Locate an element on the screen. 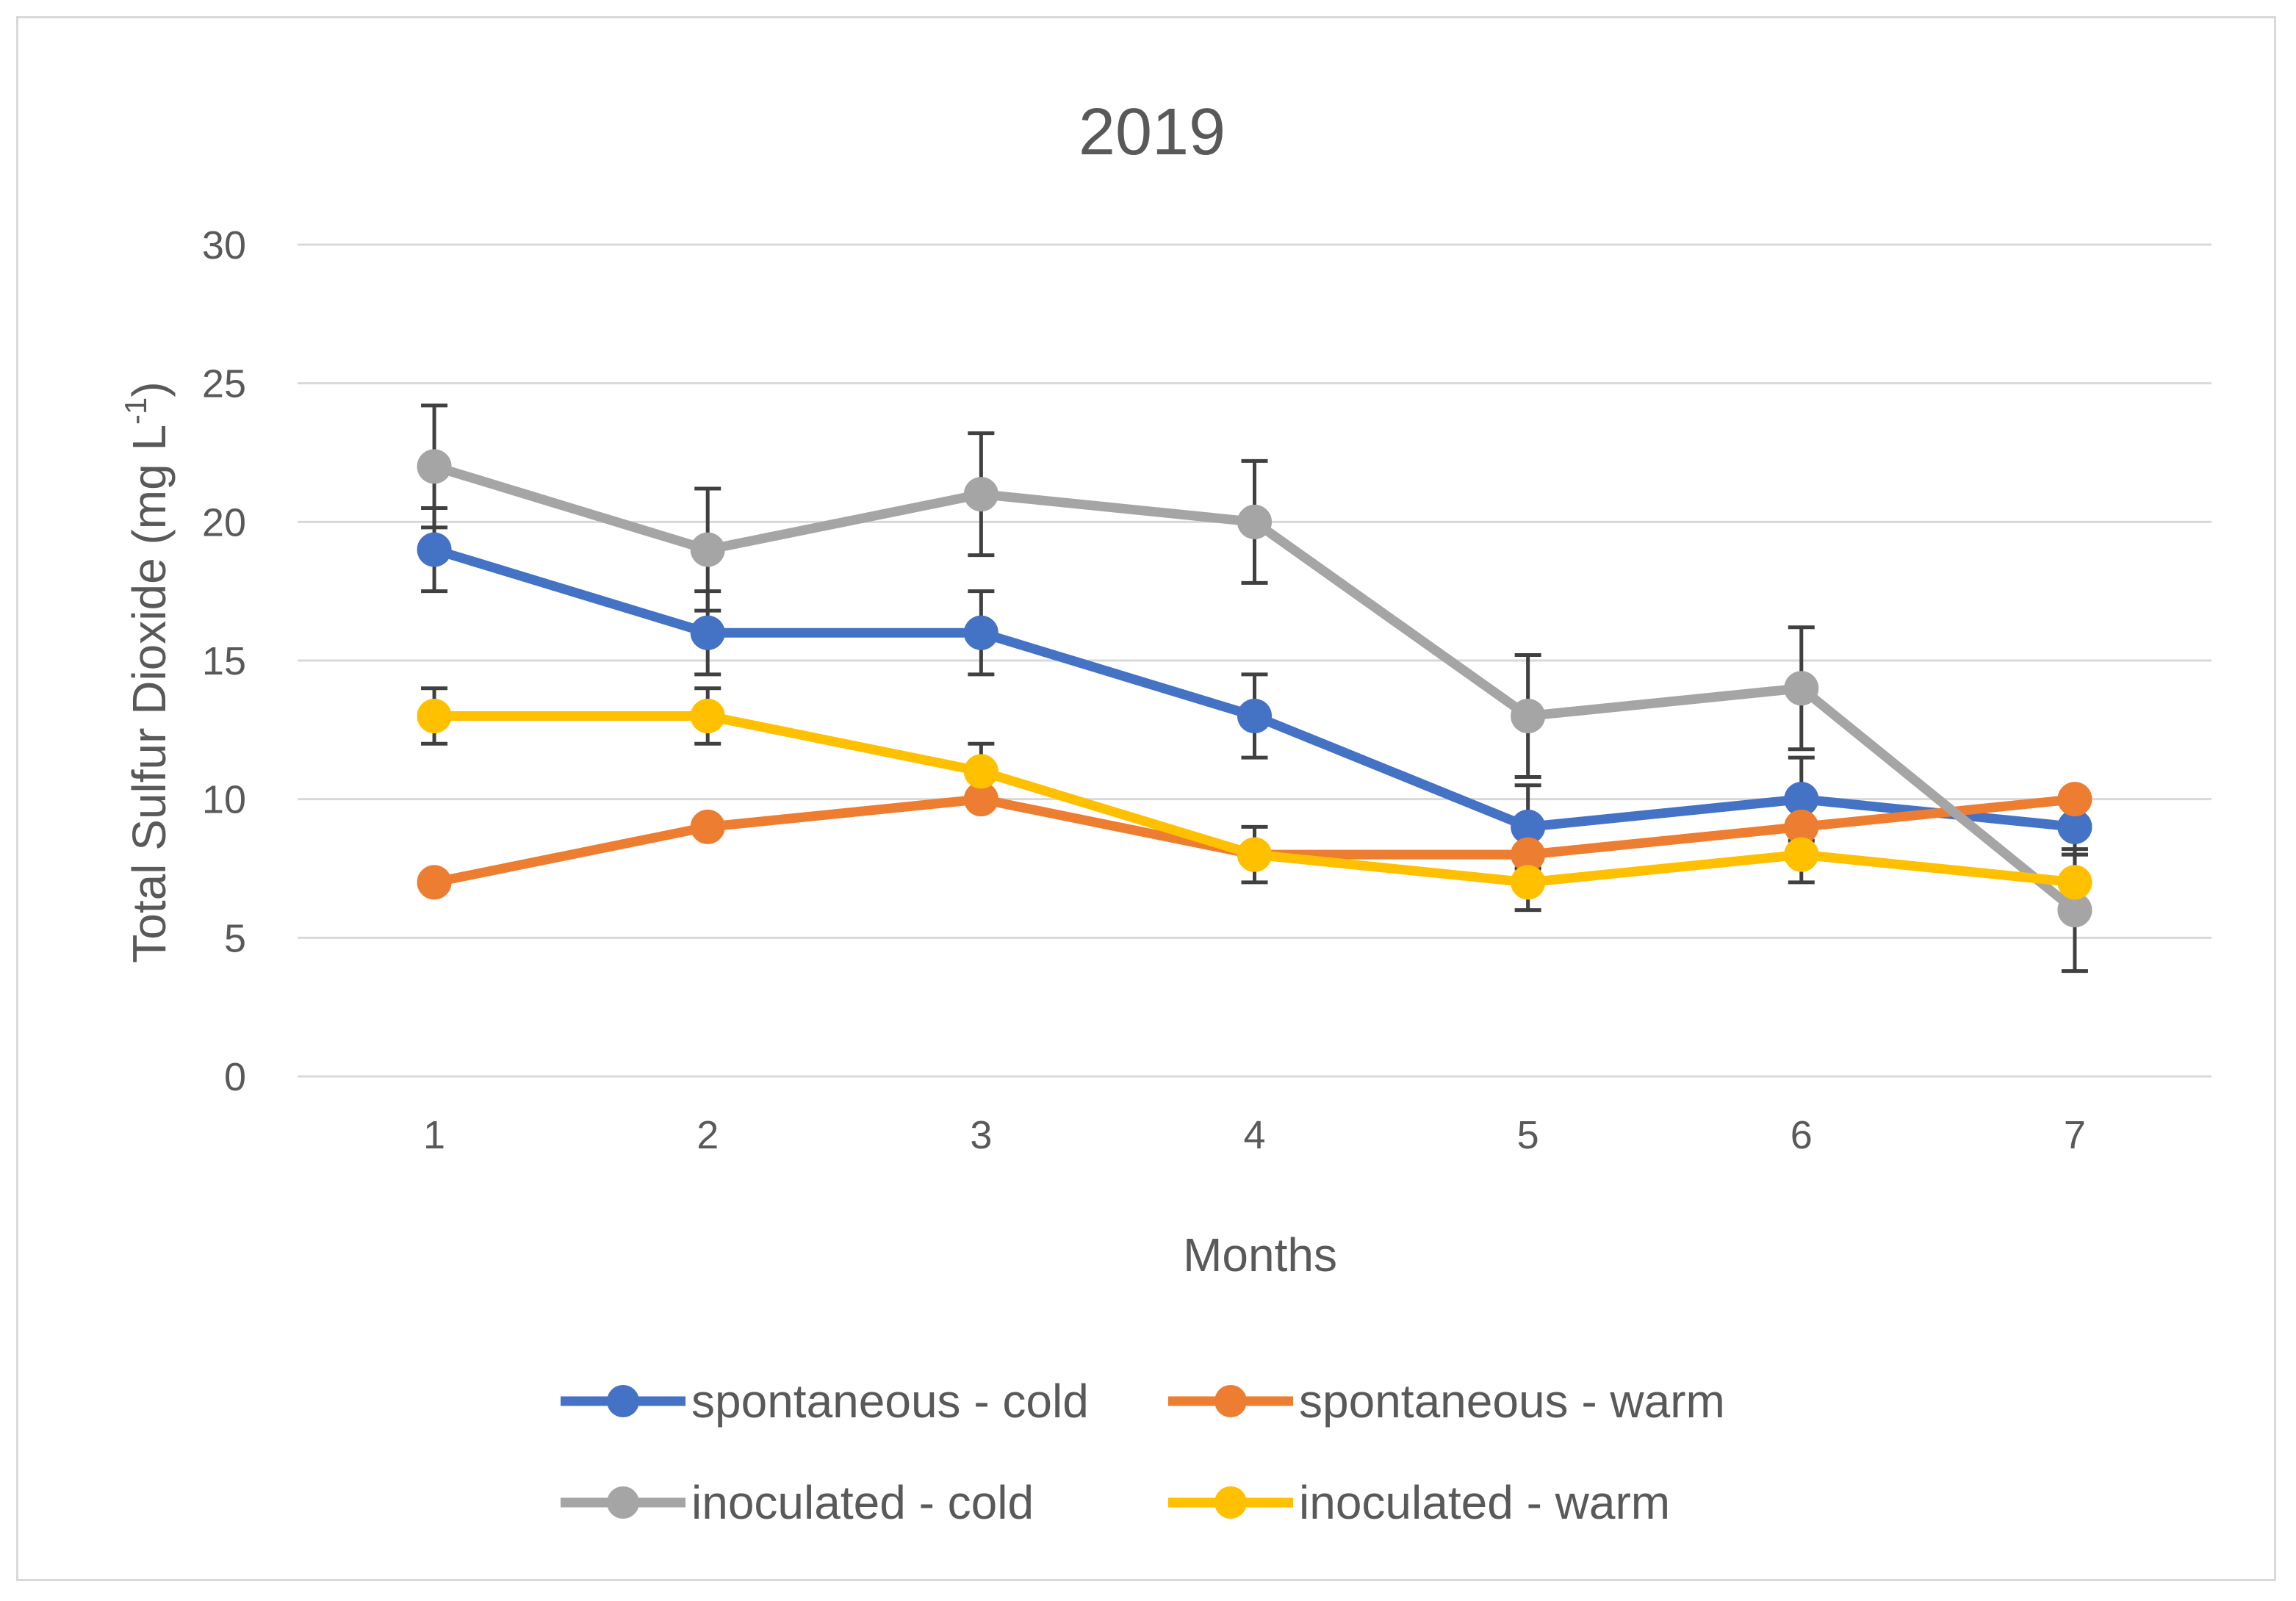 This screenshot has height=1601, width=2296. y-axis-title: Total Sulfur Dioxide (mg L-1) is located at coordinates (147, 672).